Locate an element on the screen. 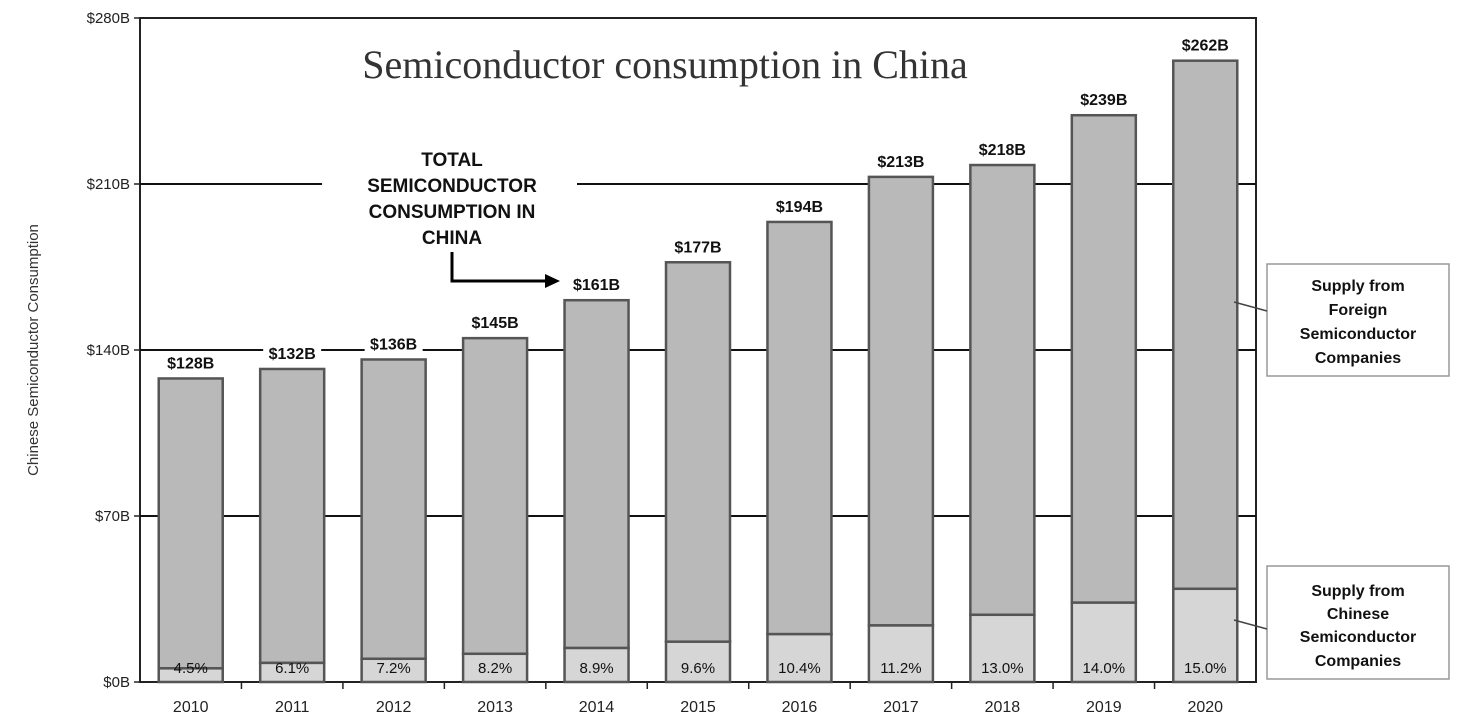 This screenshot has width=1461, height=725. bar-foreign-2010 is located at coordinates (190, 523).